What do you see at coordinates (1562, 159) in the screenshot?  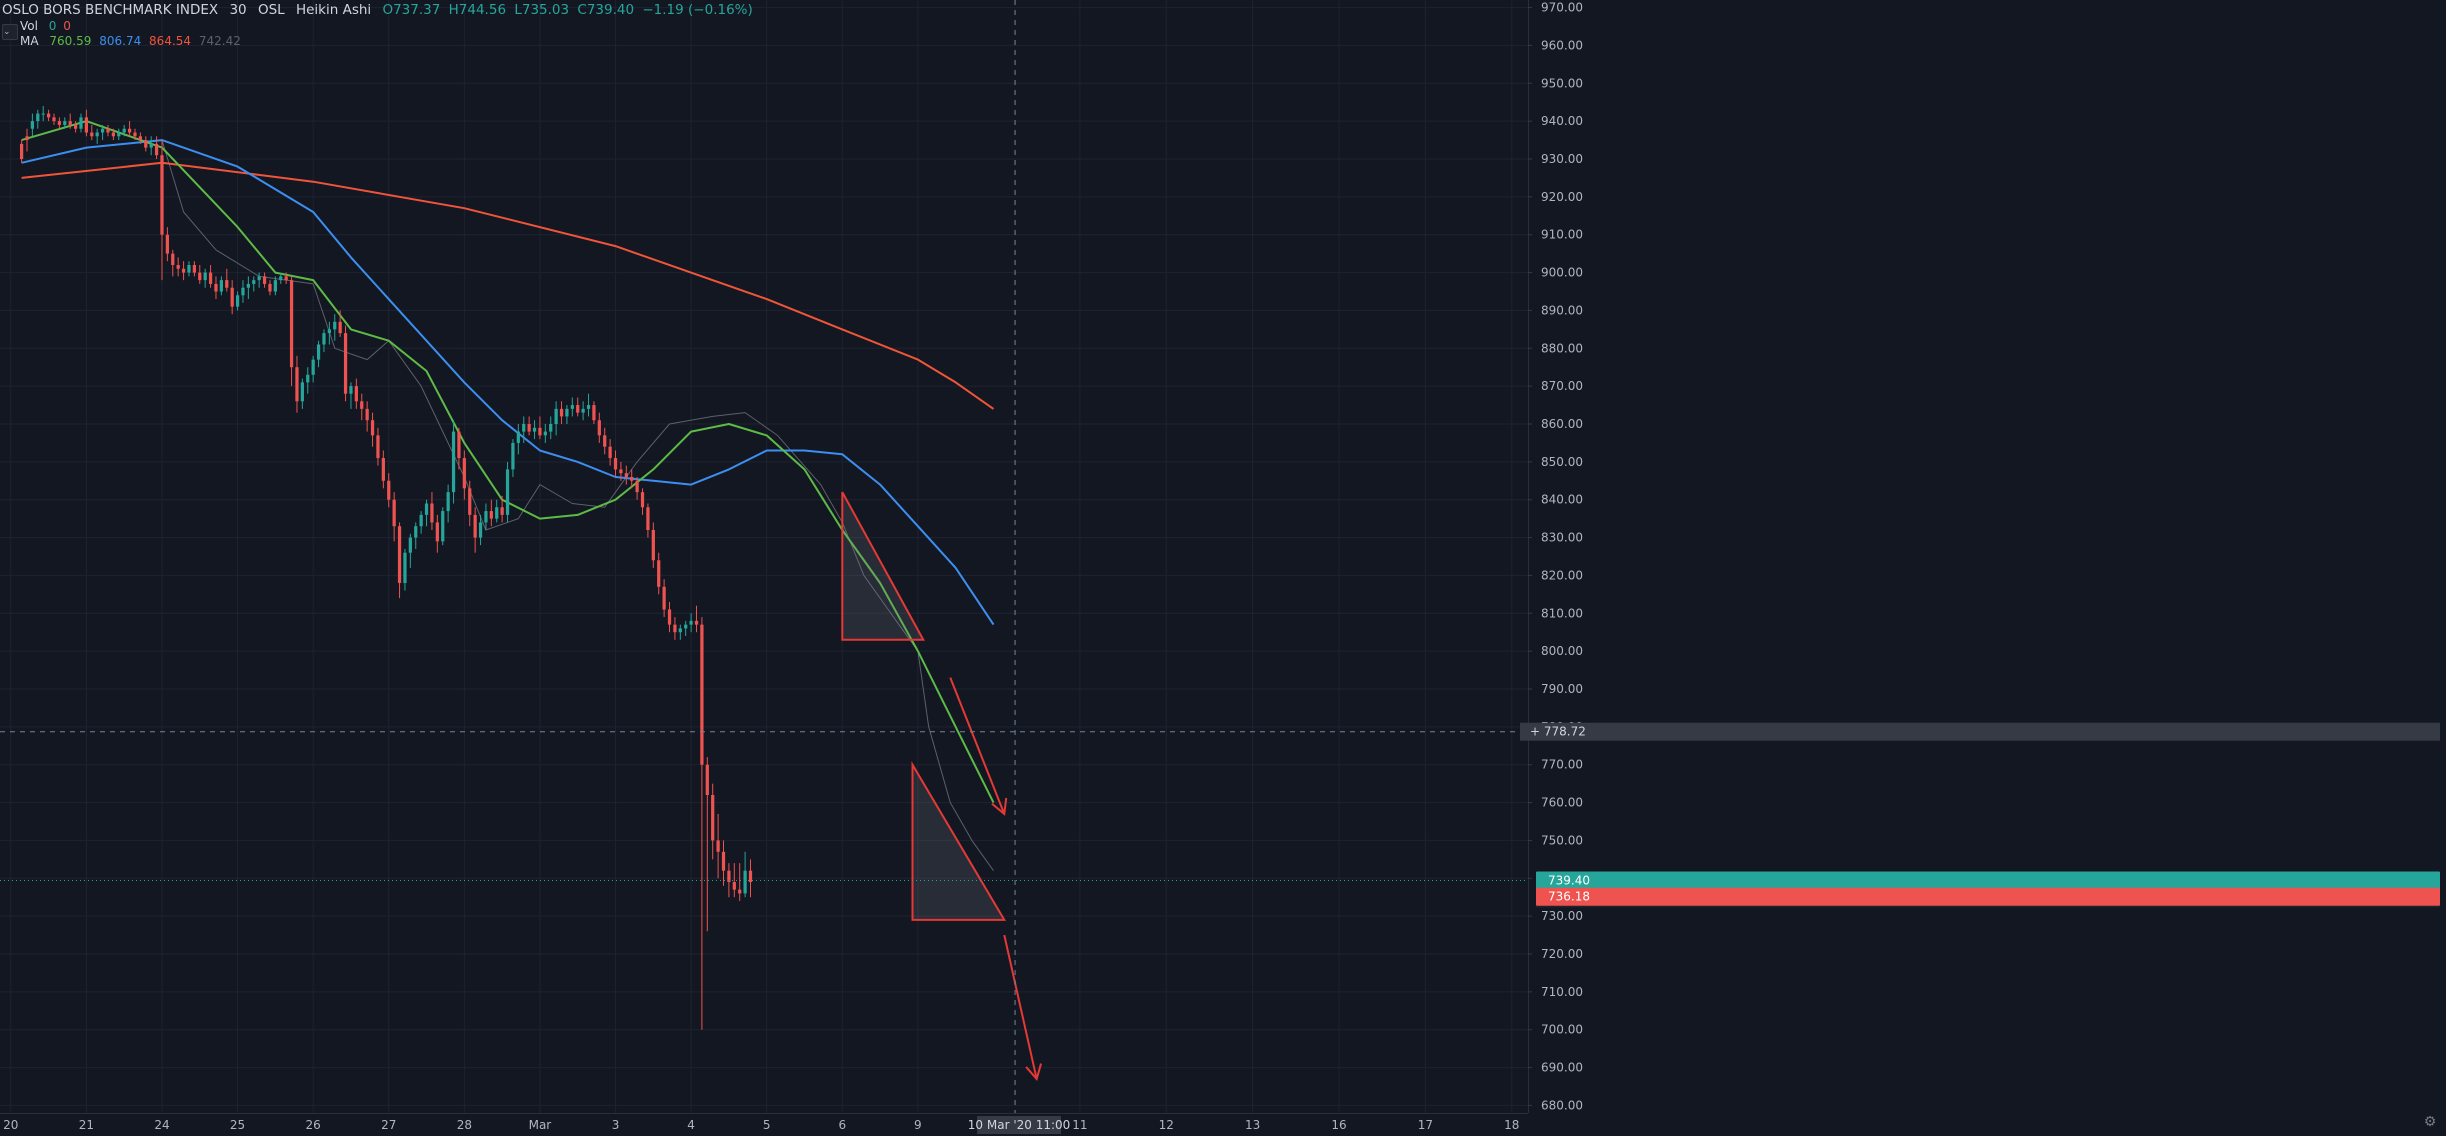 I see `price-tick-label: 930.00` at bounding box center [1562, 159].